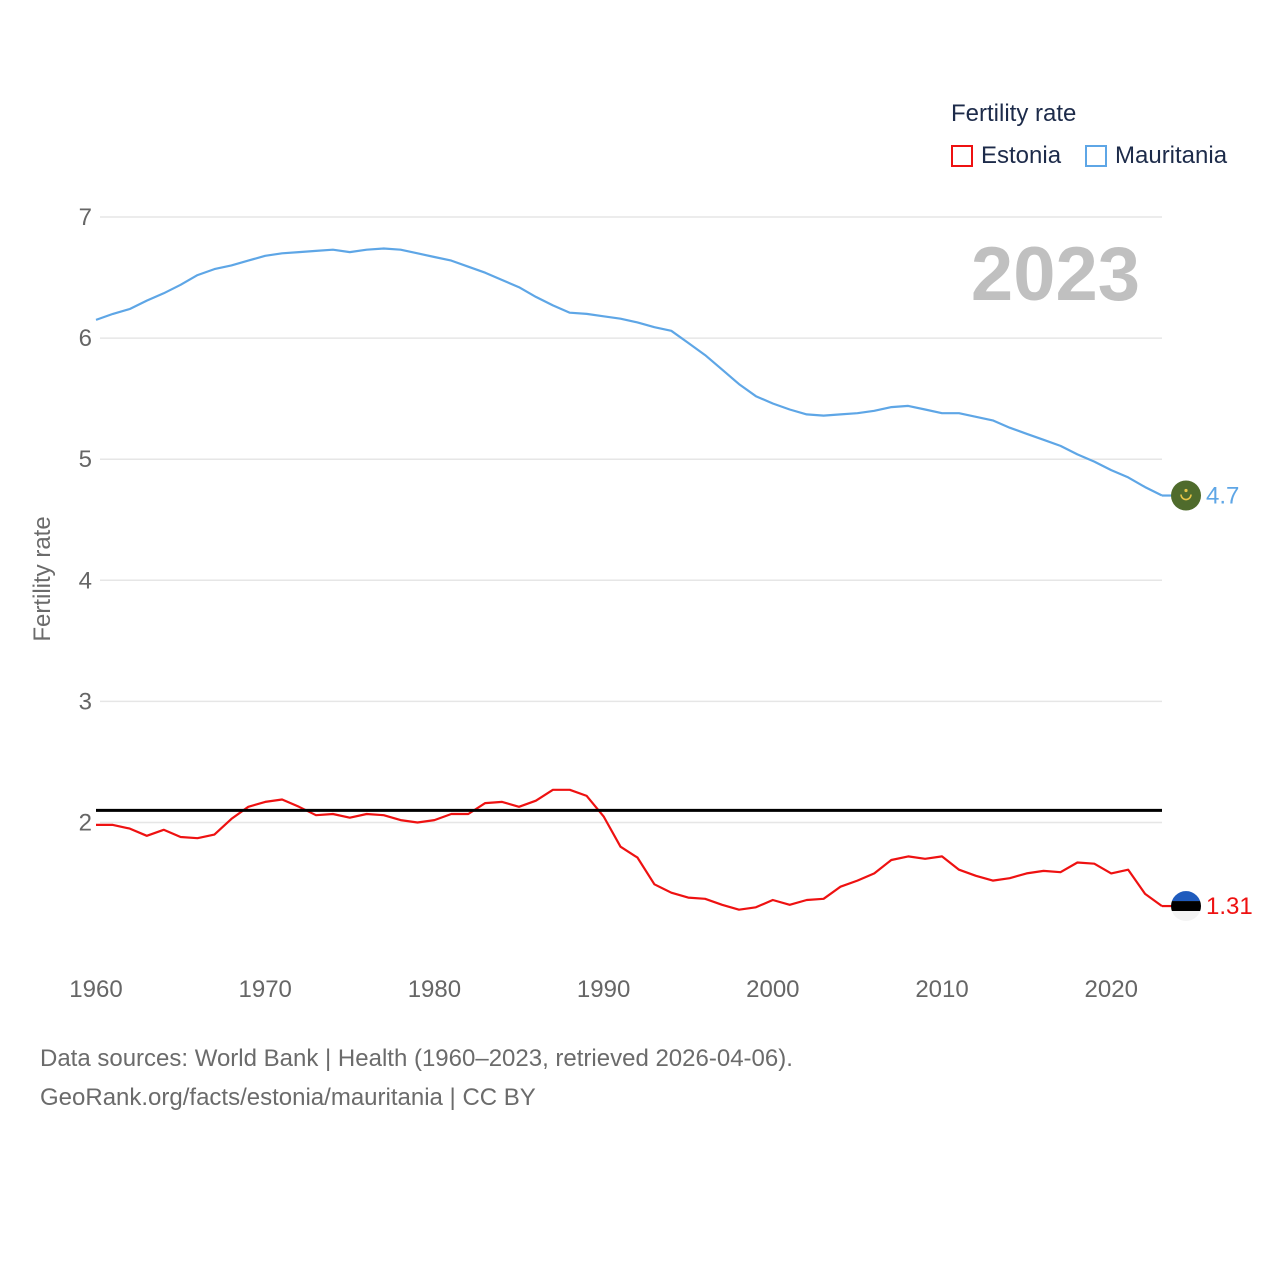 This screenshot has height=1280, width=1280. What do you see at coordinates (1111, 989) in the screenshot?
I see `x-tick-label: 2020` at bounding box center [1111, 989].